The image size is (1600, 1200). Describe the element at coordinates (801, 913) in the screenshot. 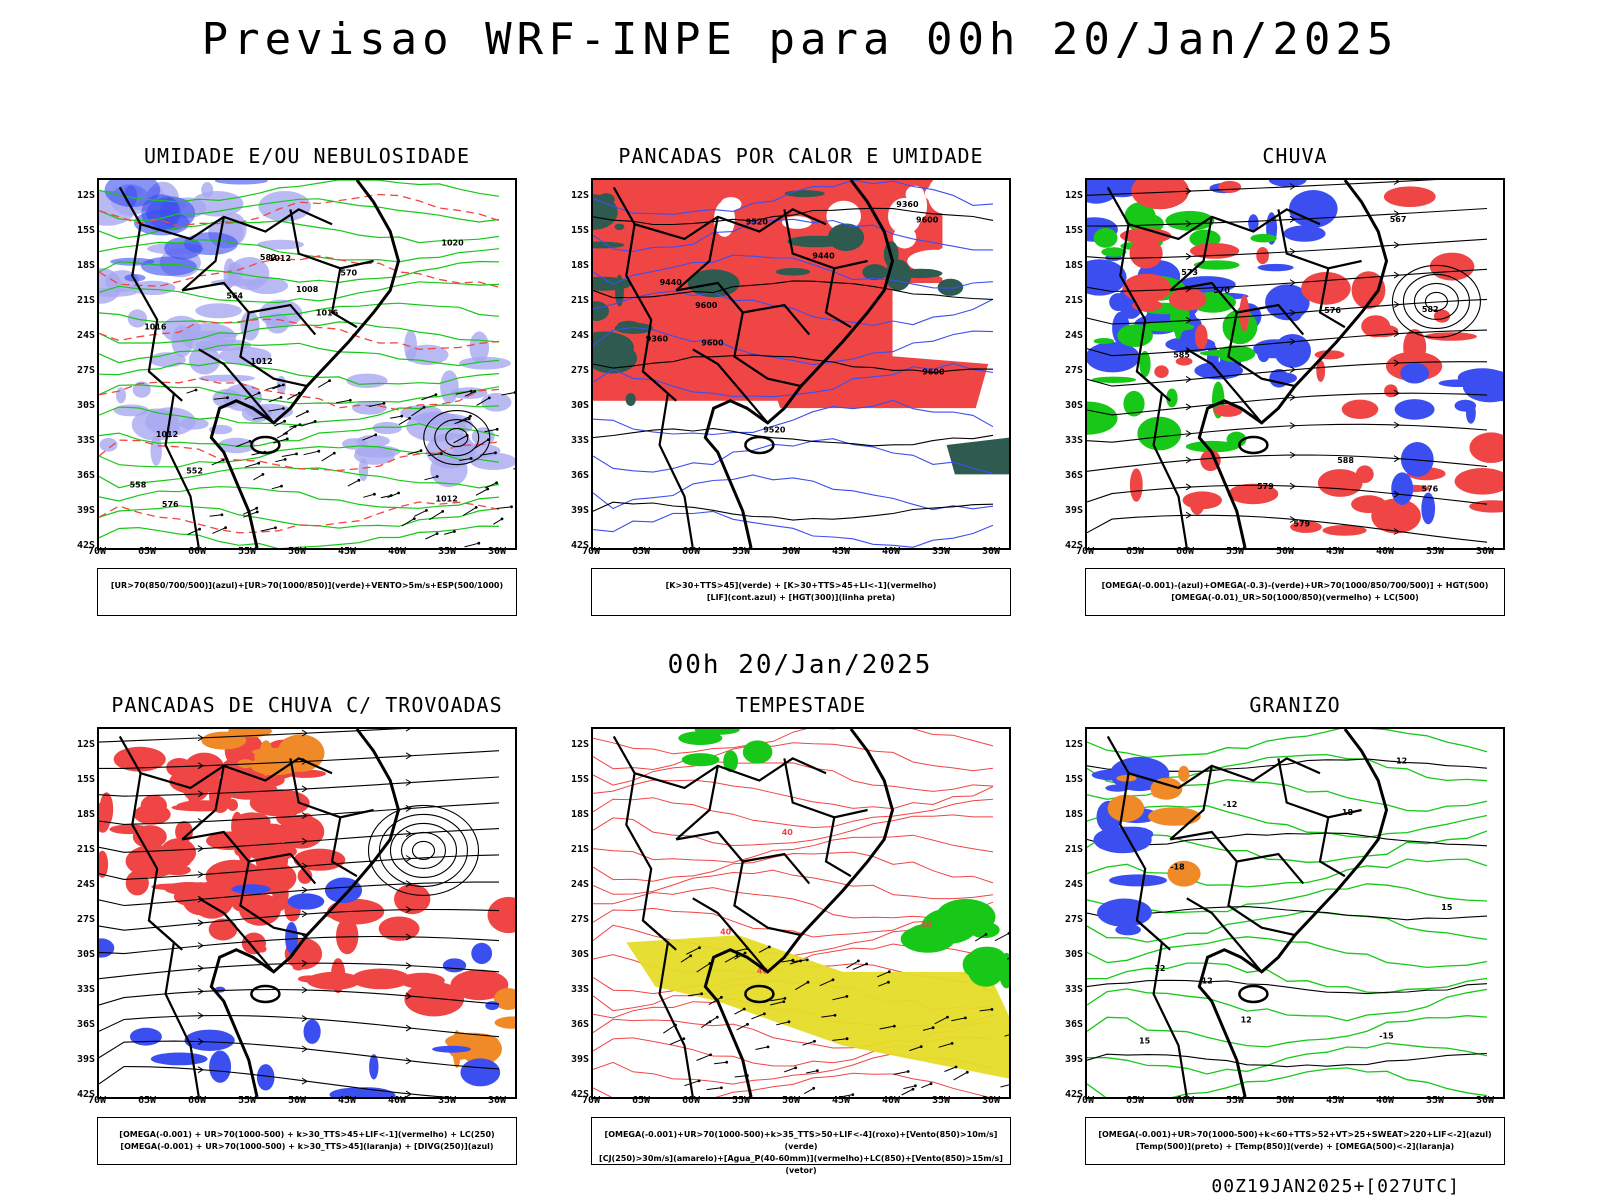

I see `map-frame: 40 40 40 40` at that location.